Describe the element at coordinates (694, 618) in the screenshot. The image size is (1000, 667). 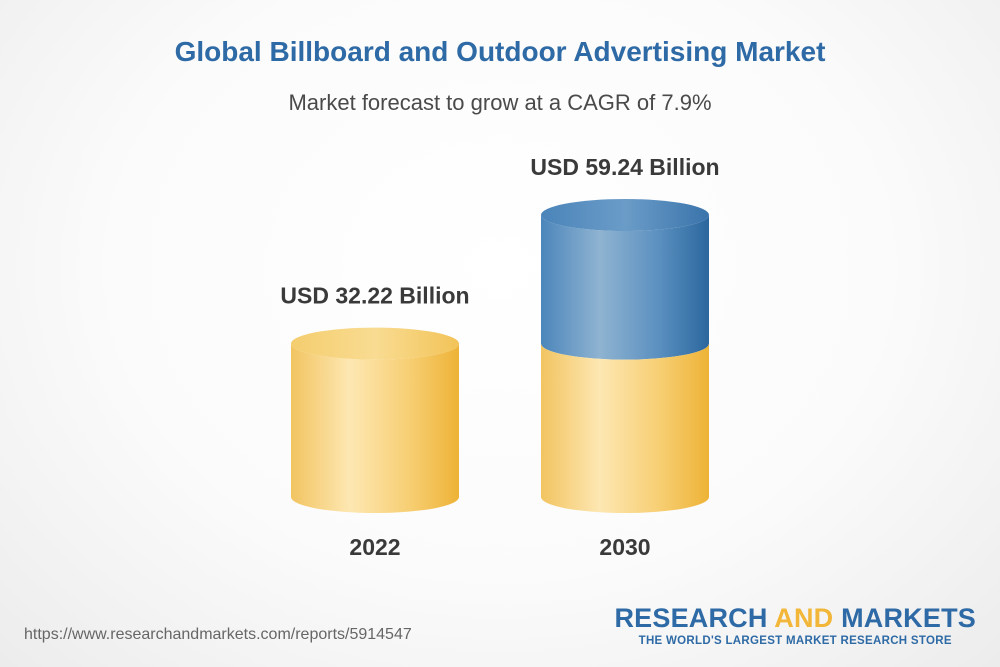
I see `brand-name-part1: RESEARCH` at that location.